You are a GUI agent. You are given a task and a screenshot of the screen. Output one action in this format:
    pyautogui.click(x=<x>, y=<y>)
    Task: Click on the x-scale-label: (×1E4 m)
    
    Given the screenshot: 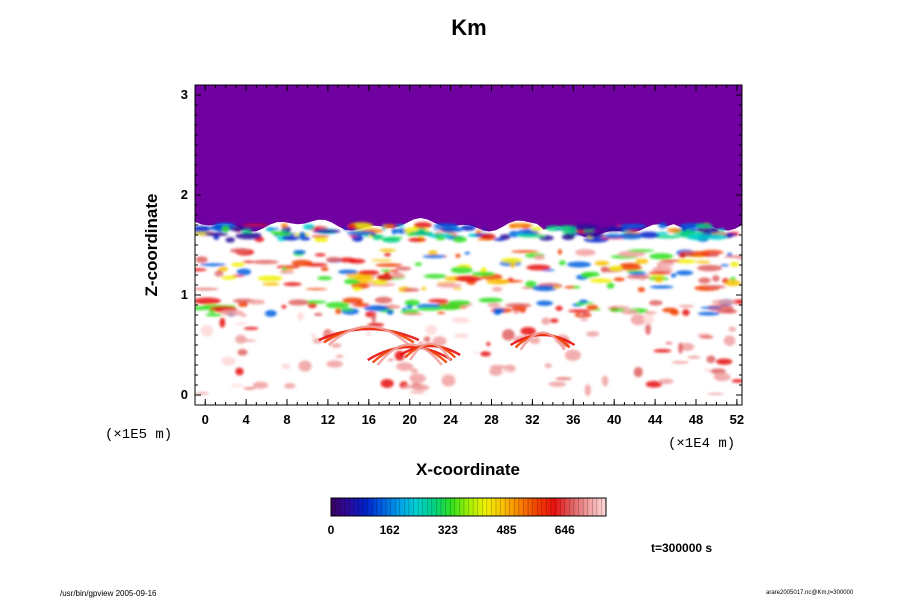 What is the action you would take?
    pyautogui.click(x=702, y=444)
    